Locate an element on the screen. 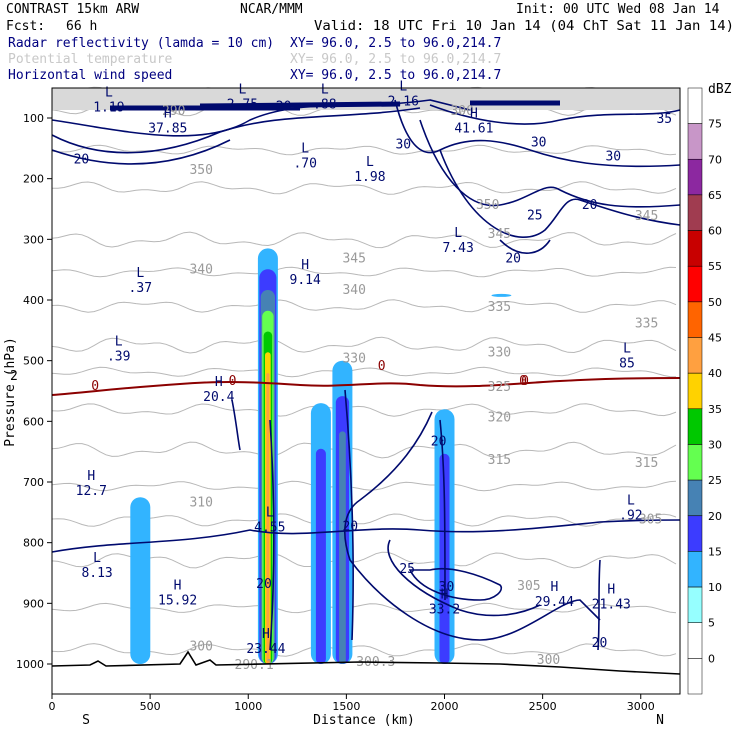 This screenshot has height=740, width=740. x-tick-label: 2500 is located at coordinates (543, 706).